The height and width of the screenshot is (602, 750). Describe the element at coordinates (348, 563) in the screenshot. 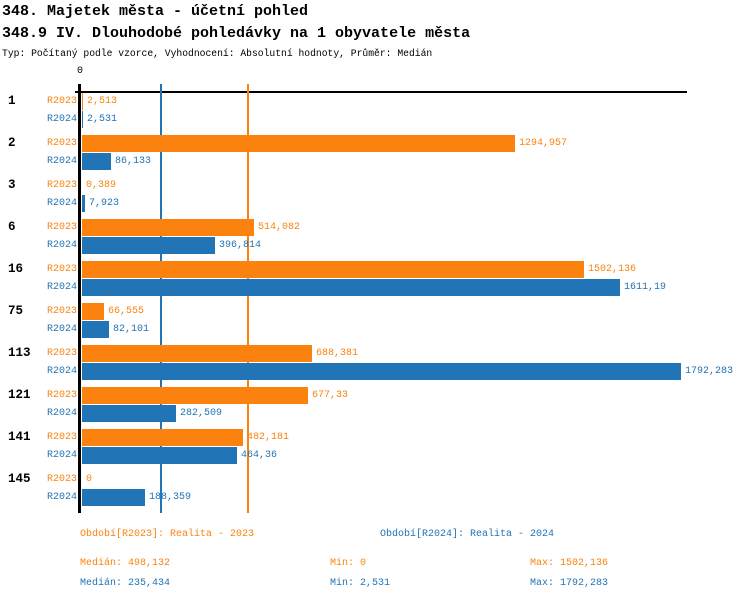

I see `stat-min-r2023: Min: 0` at that location.